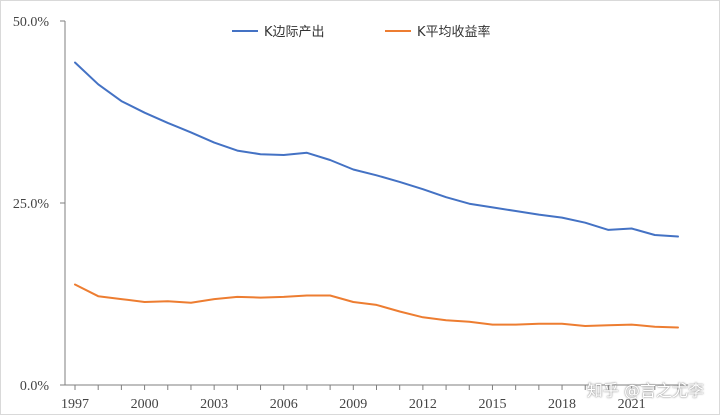 This screenshot has width=720, height=415. I want to click on x-tick-label: 2018, so click(562, 404).